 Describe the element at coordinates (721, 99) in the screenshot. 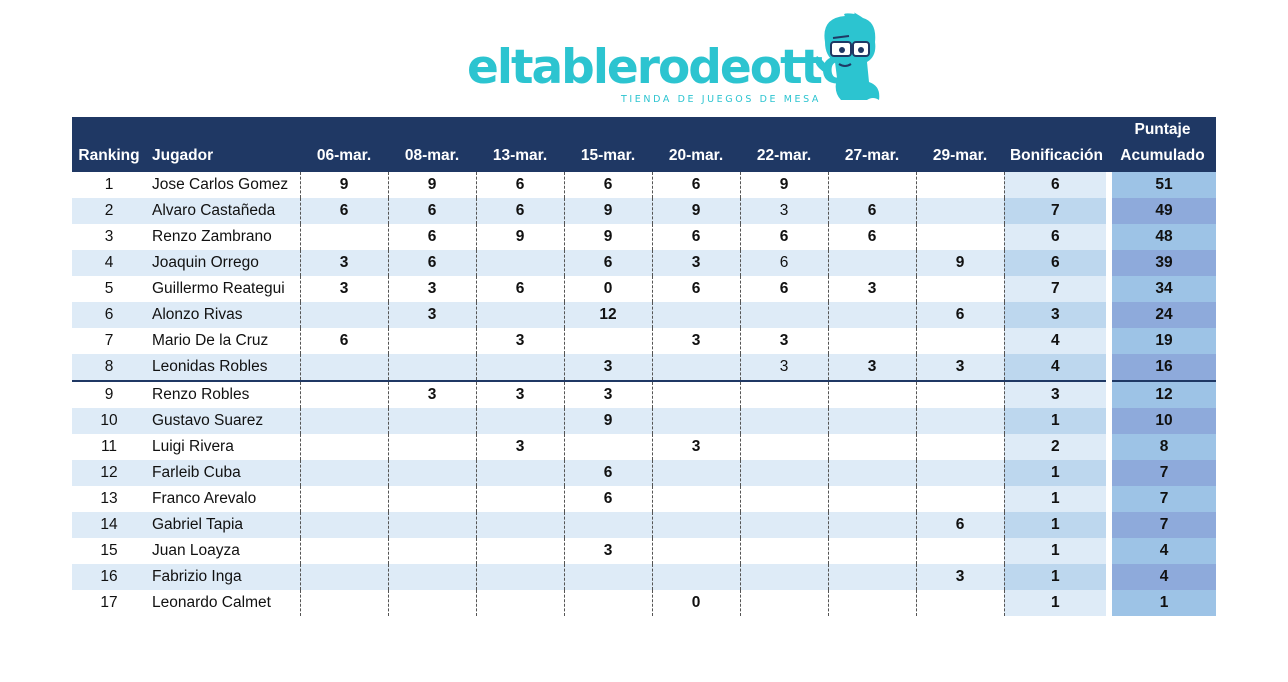

I see `logo-tagline: TIENDA DE JUEGOS DE MESA` at that location.